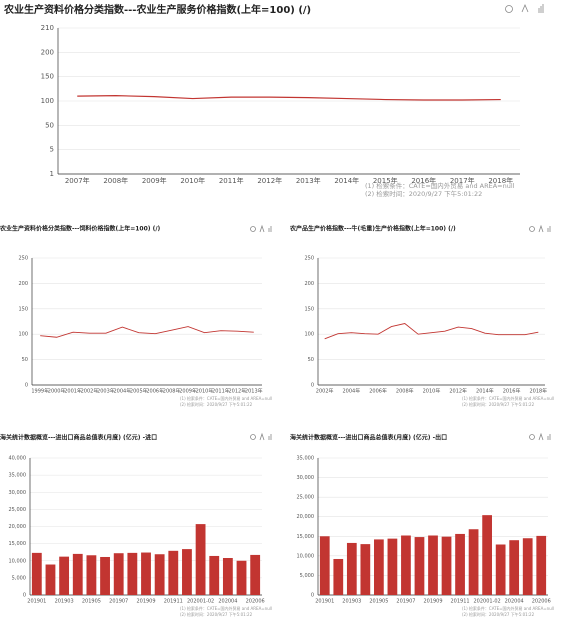  What do you see at coordinates (155, 391) in the screenshot?
I see `x-tick-label: 2006年` at bounding box center [155, 391].